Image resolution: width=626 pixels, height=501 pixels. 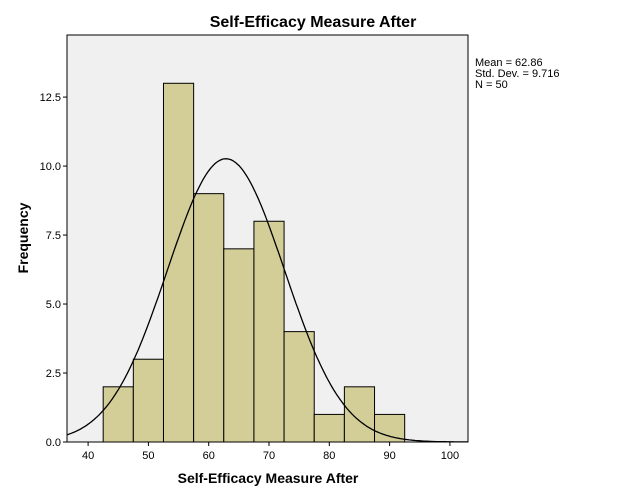 What do you see at coordinates (269, 456) in the screenshot?
I see `x-tick-label: 70` at bounding box center [269, 456].